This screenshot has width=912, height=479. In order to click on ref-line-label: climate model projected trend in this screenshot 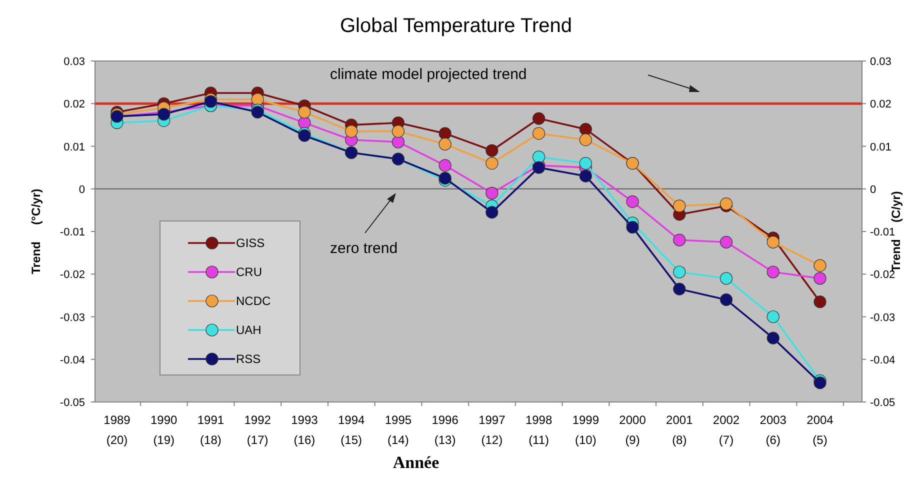, I will do `click(428, 74)`.